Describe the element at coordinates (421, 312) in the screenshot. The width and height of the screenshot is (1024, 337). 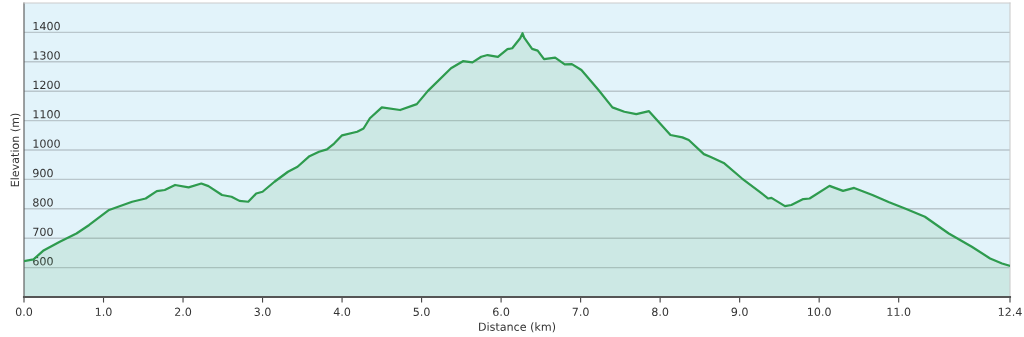
I see `x-tick-label: 5.0` at that location.